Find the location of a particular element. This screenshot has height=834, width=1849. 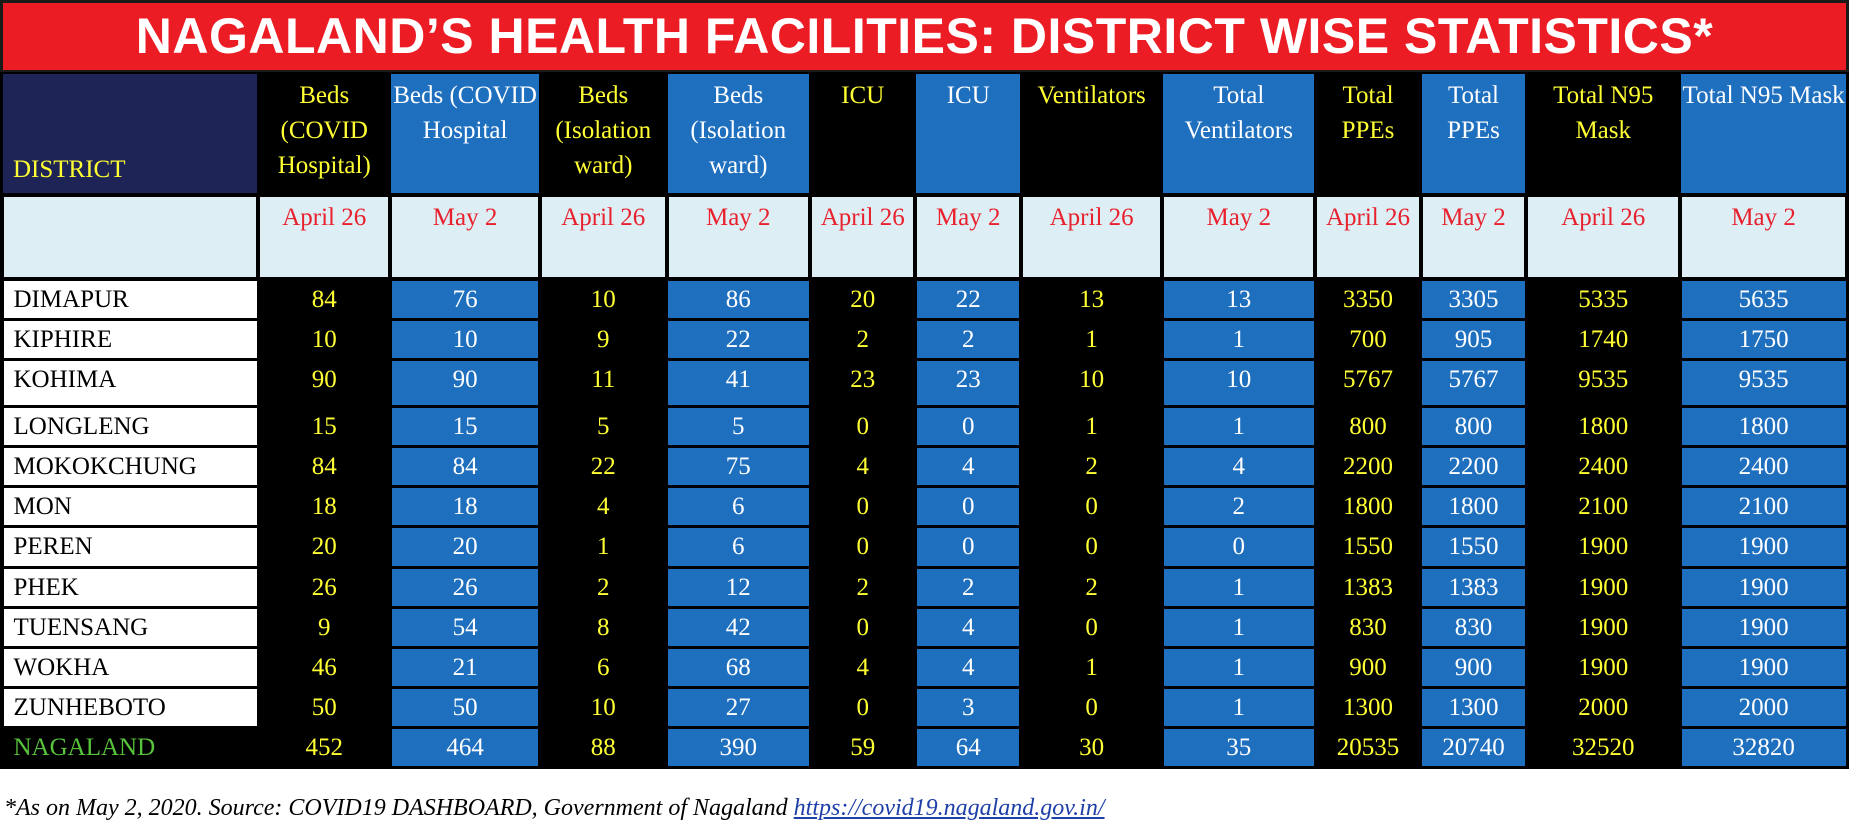

cell-value: 46 is located at coordinates (324, 667).